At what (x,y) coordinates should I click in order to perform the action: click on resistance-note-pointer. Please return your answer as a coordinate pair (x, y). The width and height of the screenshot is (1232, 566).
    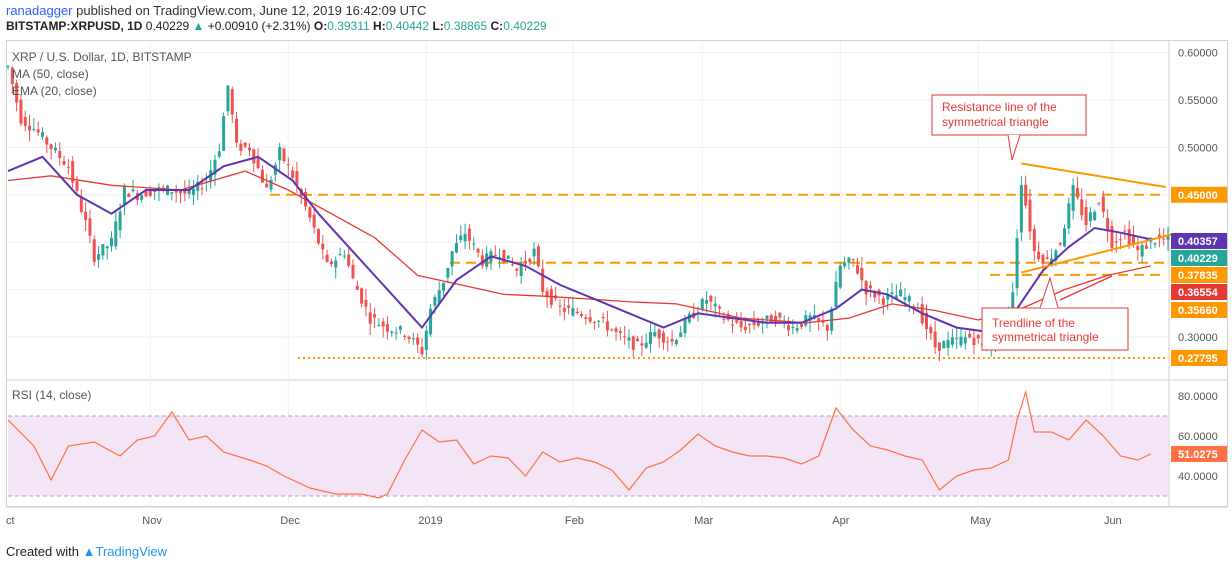
    Looking at the image, I should click on (1014, 147).